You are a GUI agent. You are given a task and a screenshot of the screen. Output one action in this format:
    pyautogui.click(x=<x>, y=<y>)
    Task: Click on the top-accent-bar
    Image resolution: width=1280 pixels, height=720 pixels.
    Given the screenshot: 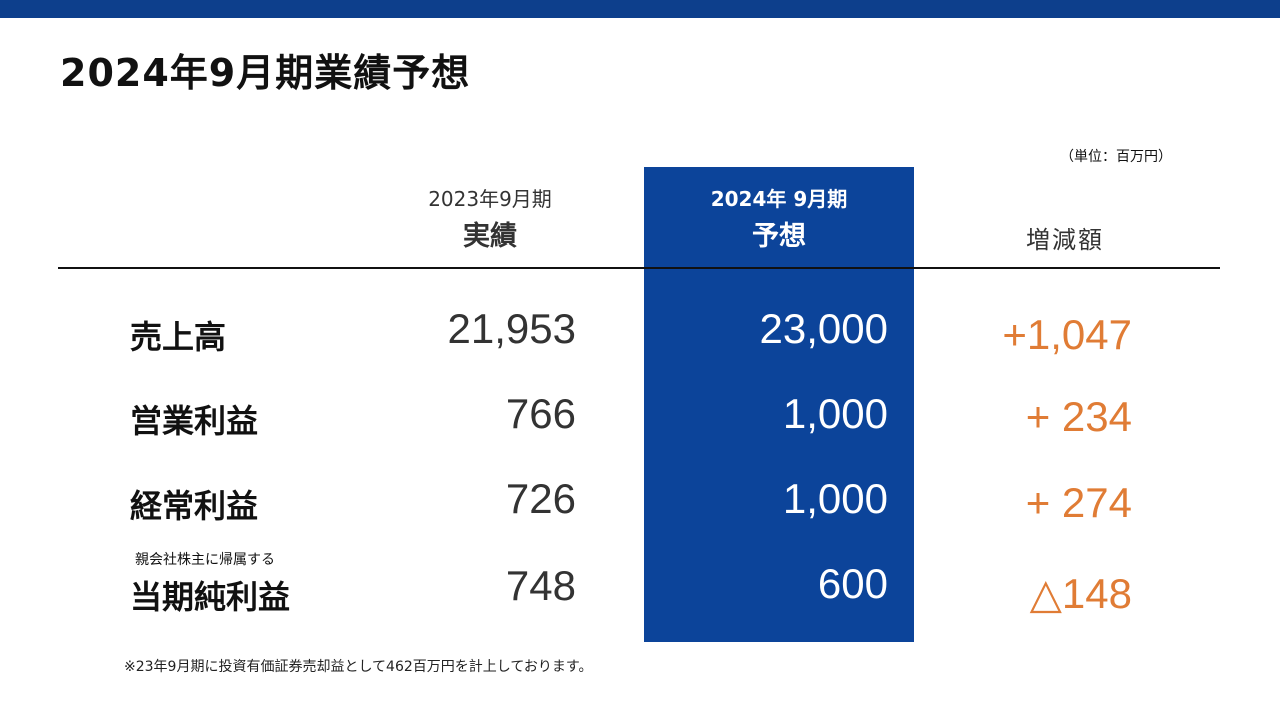 What is the action you would take?
    pyautogui.click(x=640, y=9)
    